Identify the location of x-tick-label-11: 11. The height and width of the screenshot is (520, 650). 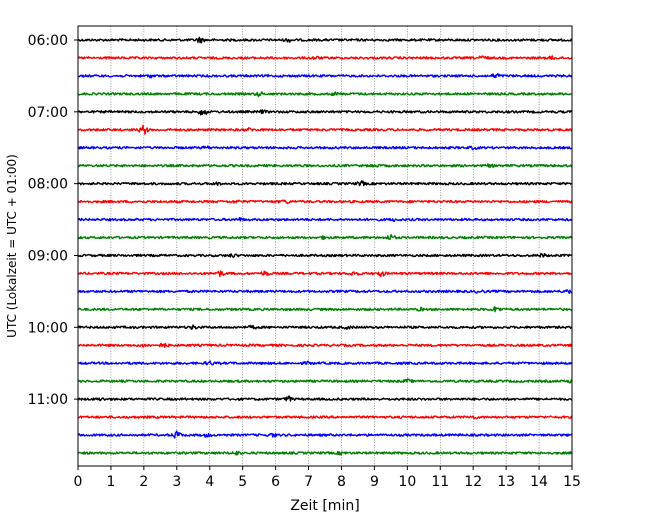
(440, 482).